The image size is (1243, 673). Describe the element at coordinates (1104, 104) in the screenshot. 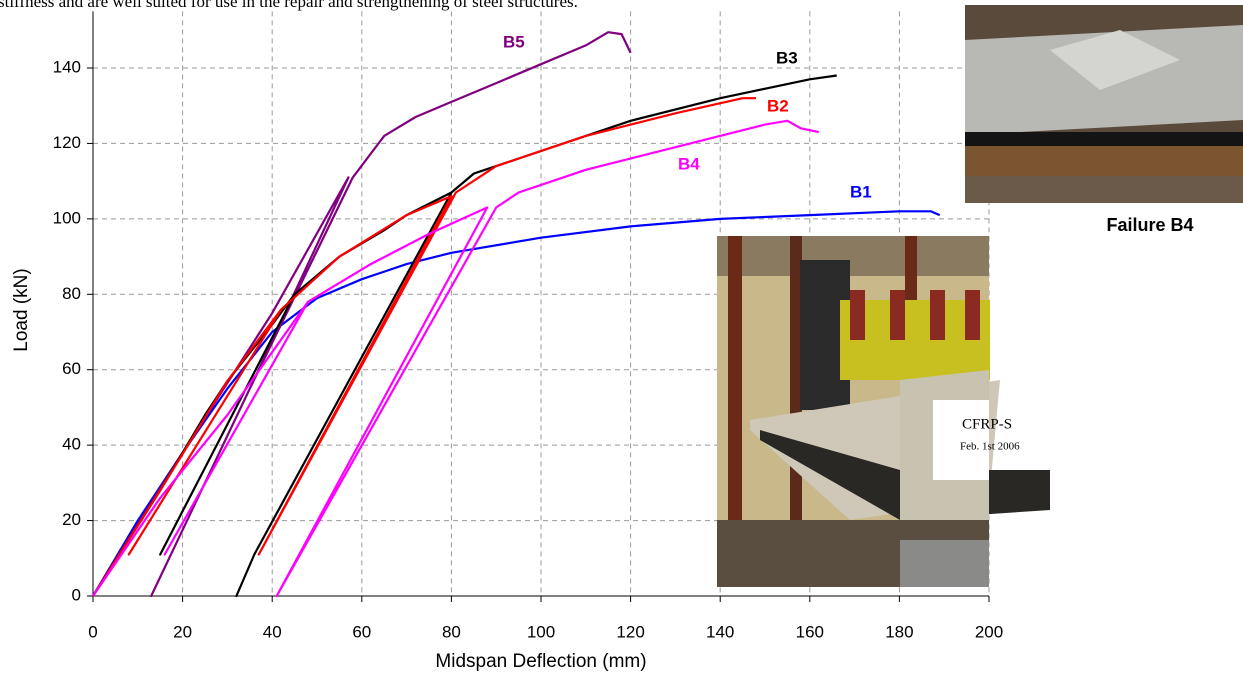

I see `photo-failure` at that location.